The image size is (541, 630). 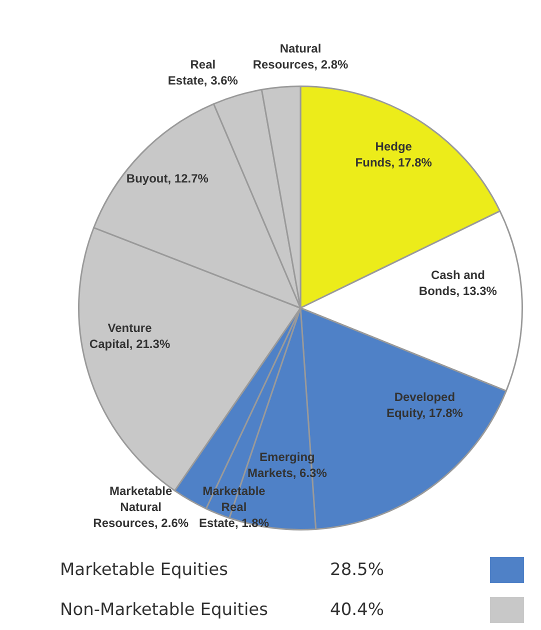 What do you see at coordinates (144, 570) in the screenshot?
I see `text: Marketable Equities` at bounding box center [144, 570].